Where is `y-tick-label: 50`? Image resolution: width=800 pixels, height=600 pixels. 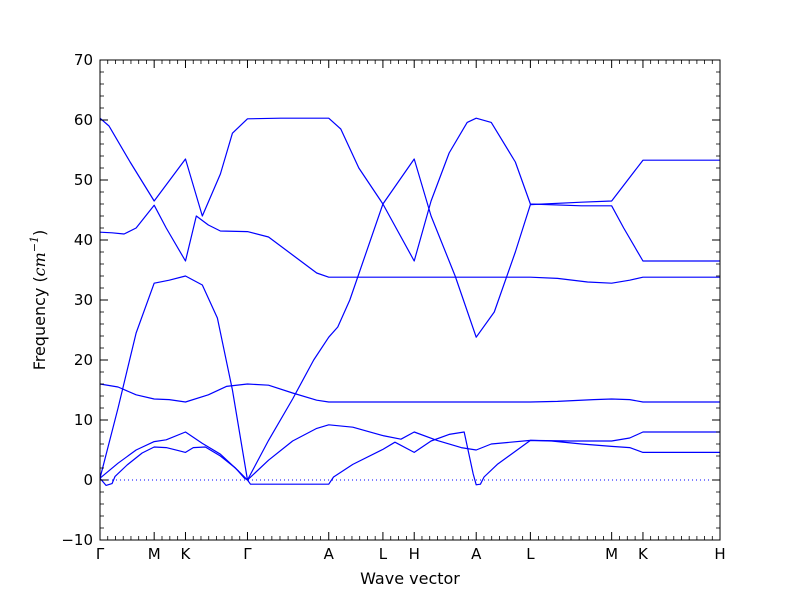
y-tick-label: 50 is located at coordinates (83, 180).